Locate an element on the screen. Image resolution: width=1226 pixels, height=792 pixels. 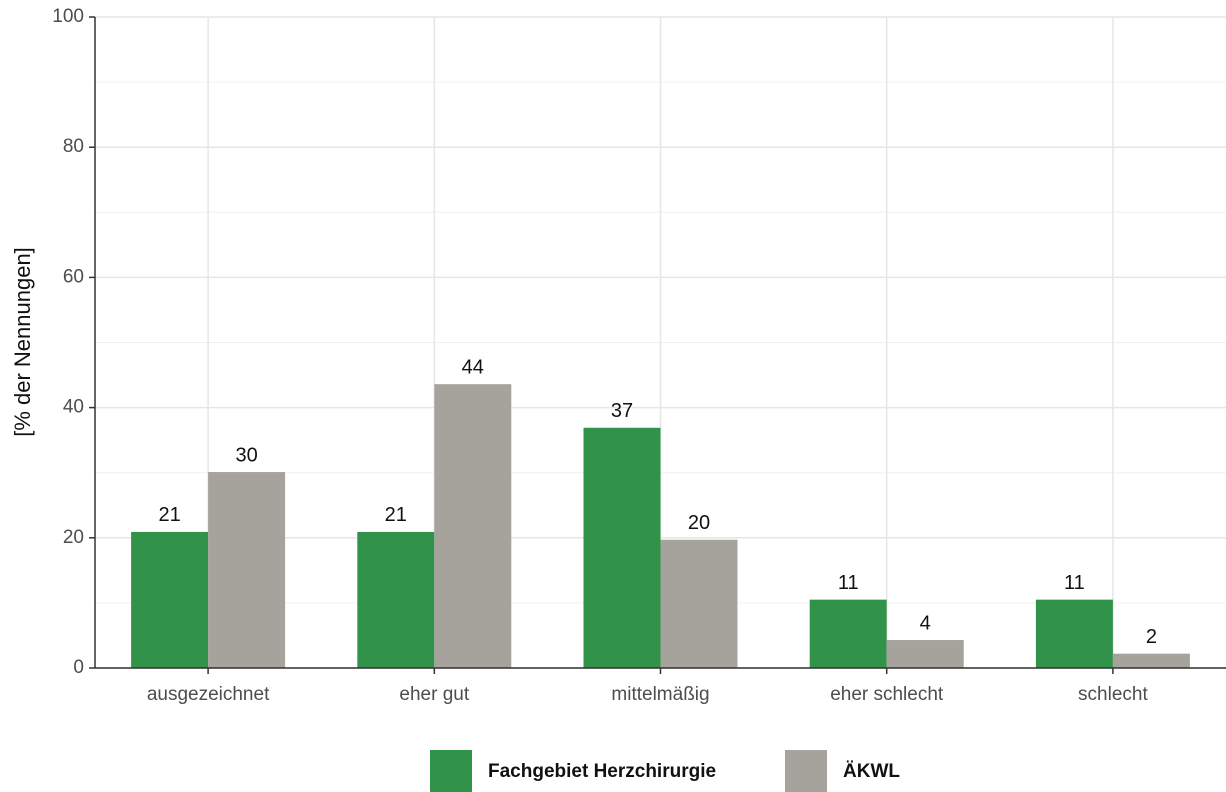
y-tick-label: 0 is located at coordinates (78, 667).